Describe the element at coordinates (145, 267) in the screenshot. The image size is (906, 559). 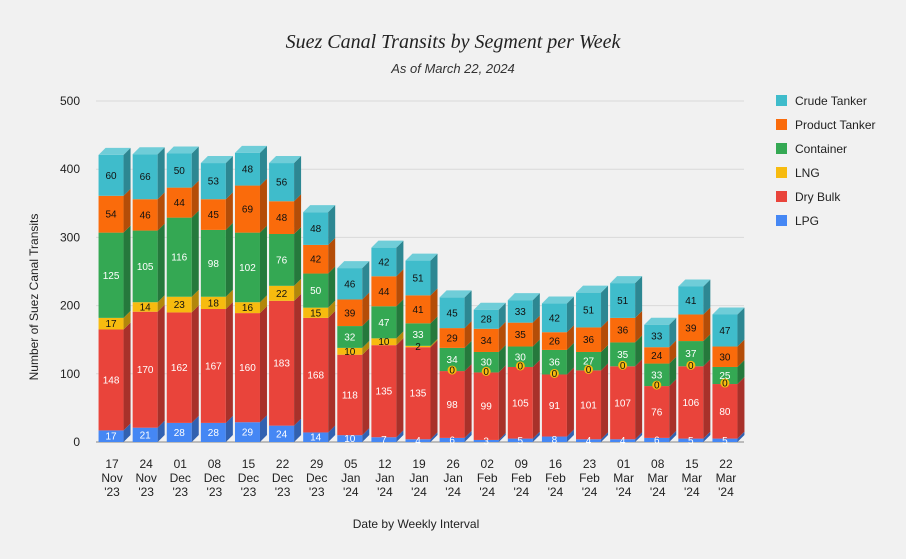
I see `data-label: 105` at that location.